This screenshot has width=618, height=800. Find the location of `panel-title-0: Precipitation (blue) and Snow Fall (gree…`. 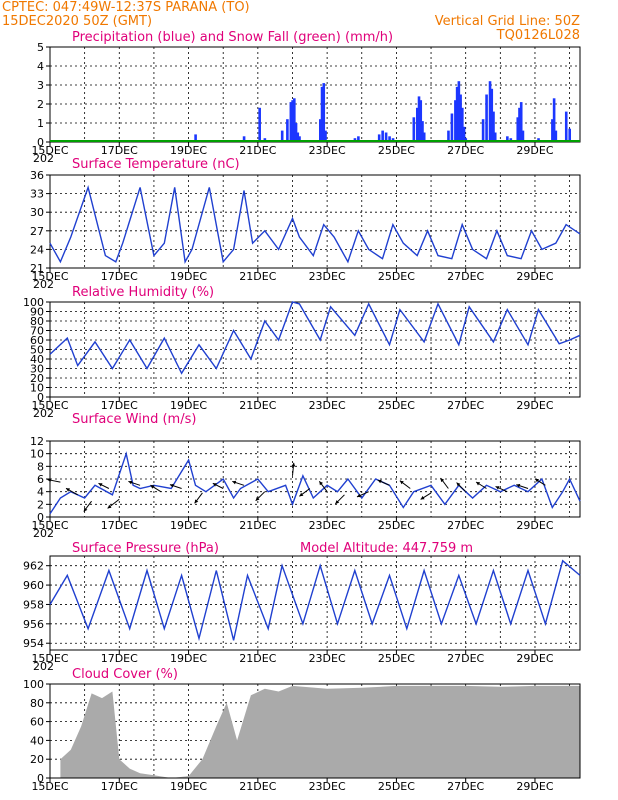

panel-title-0: Precipitation (blue) and Snow Fall (gree… is located at coordinates (232, 37).